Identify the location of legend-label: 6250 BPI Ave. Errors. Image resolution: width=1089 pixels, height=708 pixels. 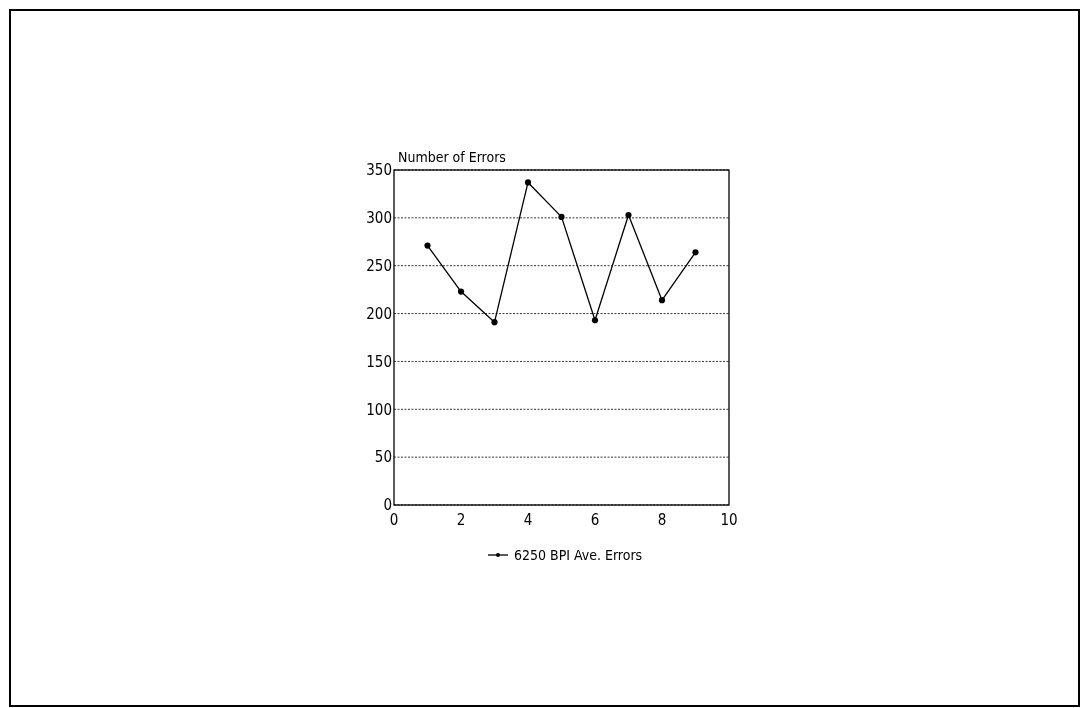
(578, 554).